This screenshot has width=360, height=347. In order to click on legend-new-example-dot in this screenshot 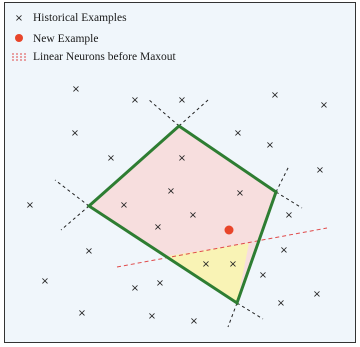, I will do `click(19, 38)`.